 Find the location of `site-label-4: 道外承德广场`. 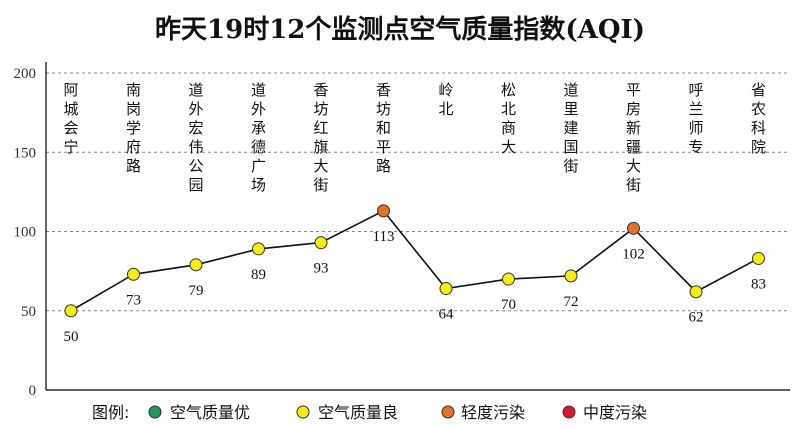

site-label-4: 道外承德广场 is located at coordinates (258, 137).